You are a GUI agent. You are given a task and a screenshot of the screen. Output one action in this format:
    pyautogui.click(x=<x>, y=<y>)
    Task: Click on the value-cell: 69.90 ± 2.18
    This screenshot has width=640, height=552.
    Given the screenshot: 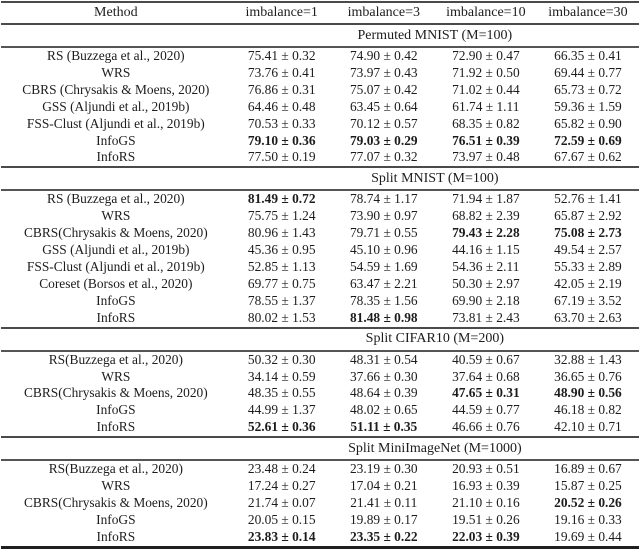 What is the action you would take?
    pyautogui.click(x=486, y=300)
    